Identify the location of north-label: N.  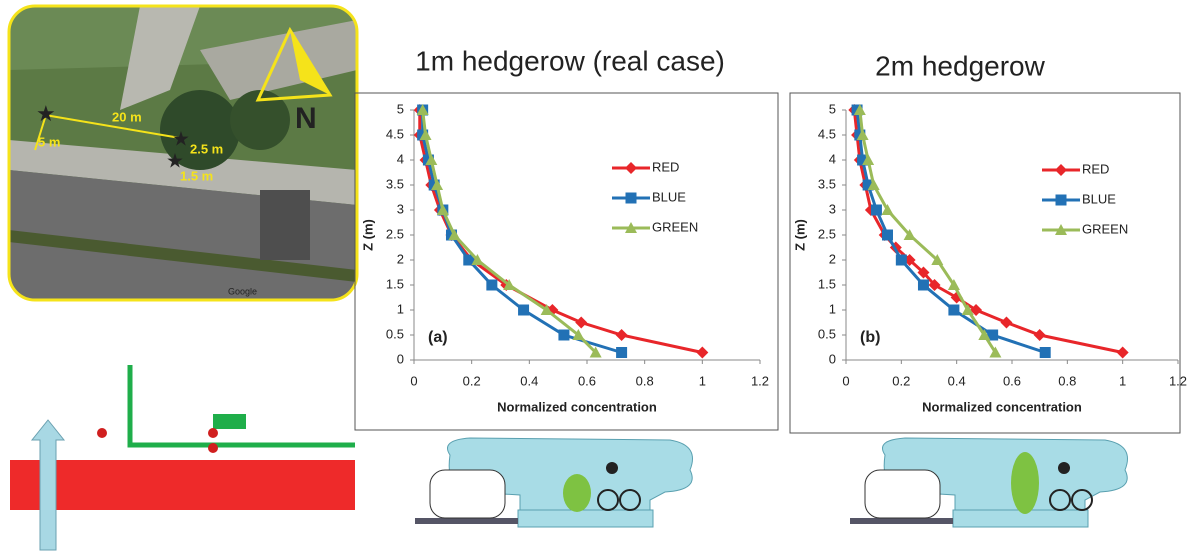
(306, 118).